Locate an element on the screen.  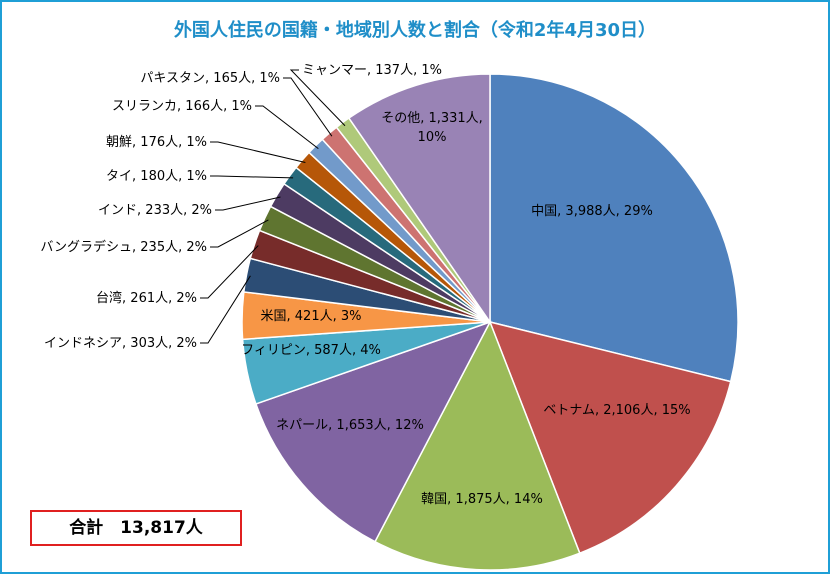
slice-label-4: フィリピン, 587人, 4% is located at coordinates (311, 350).